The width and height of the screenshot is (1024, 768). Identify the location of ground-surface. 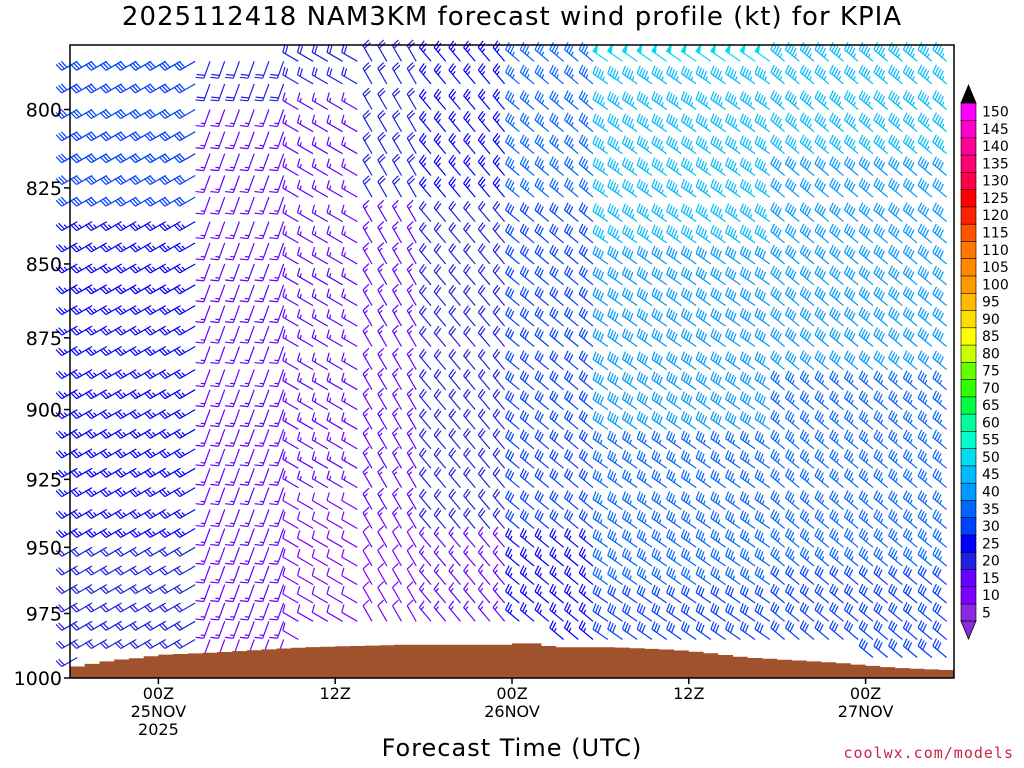
(512, 660).